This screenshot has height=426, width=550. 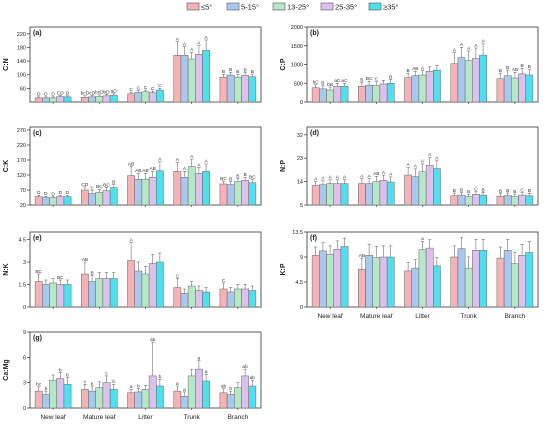 I want to click on y-tick-label: 6, so click(x=24, y=358).